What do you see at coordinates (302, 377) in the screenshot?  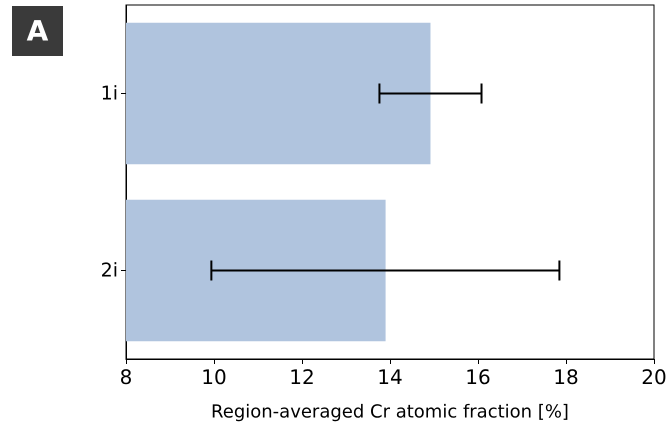 I see `x-tick-label: 12` at bounding box center [302, 377].